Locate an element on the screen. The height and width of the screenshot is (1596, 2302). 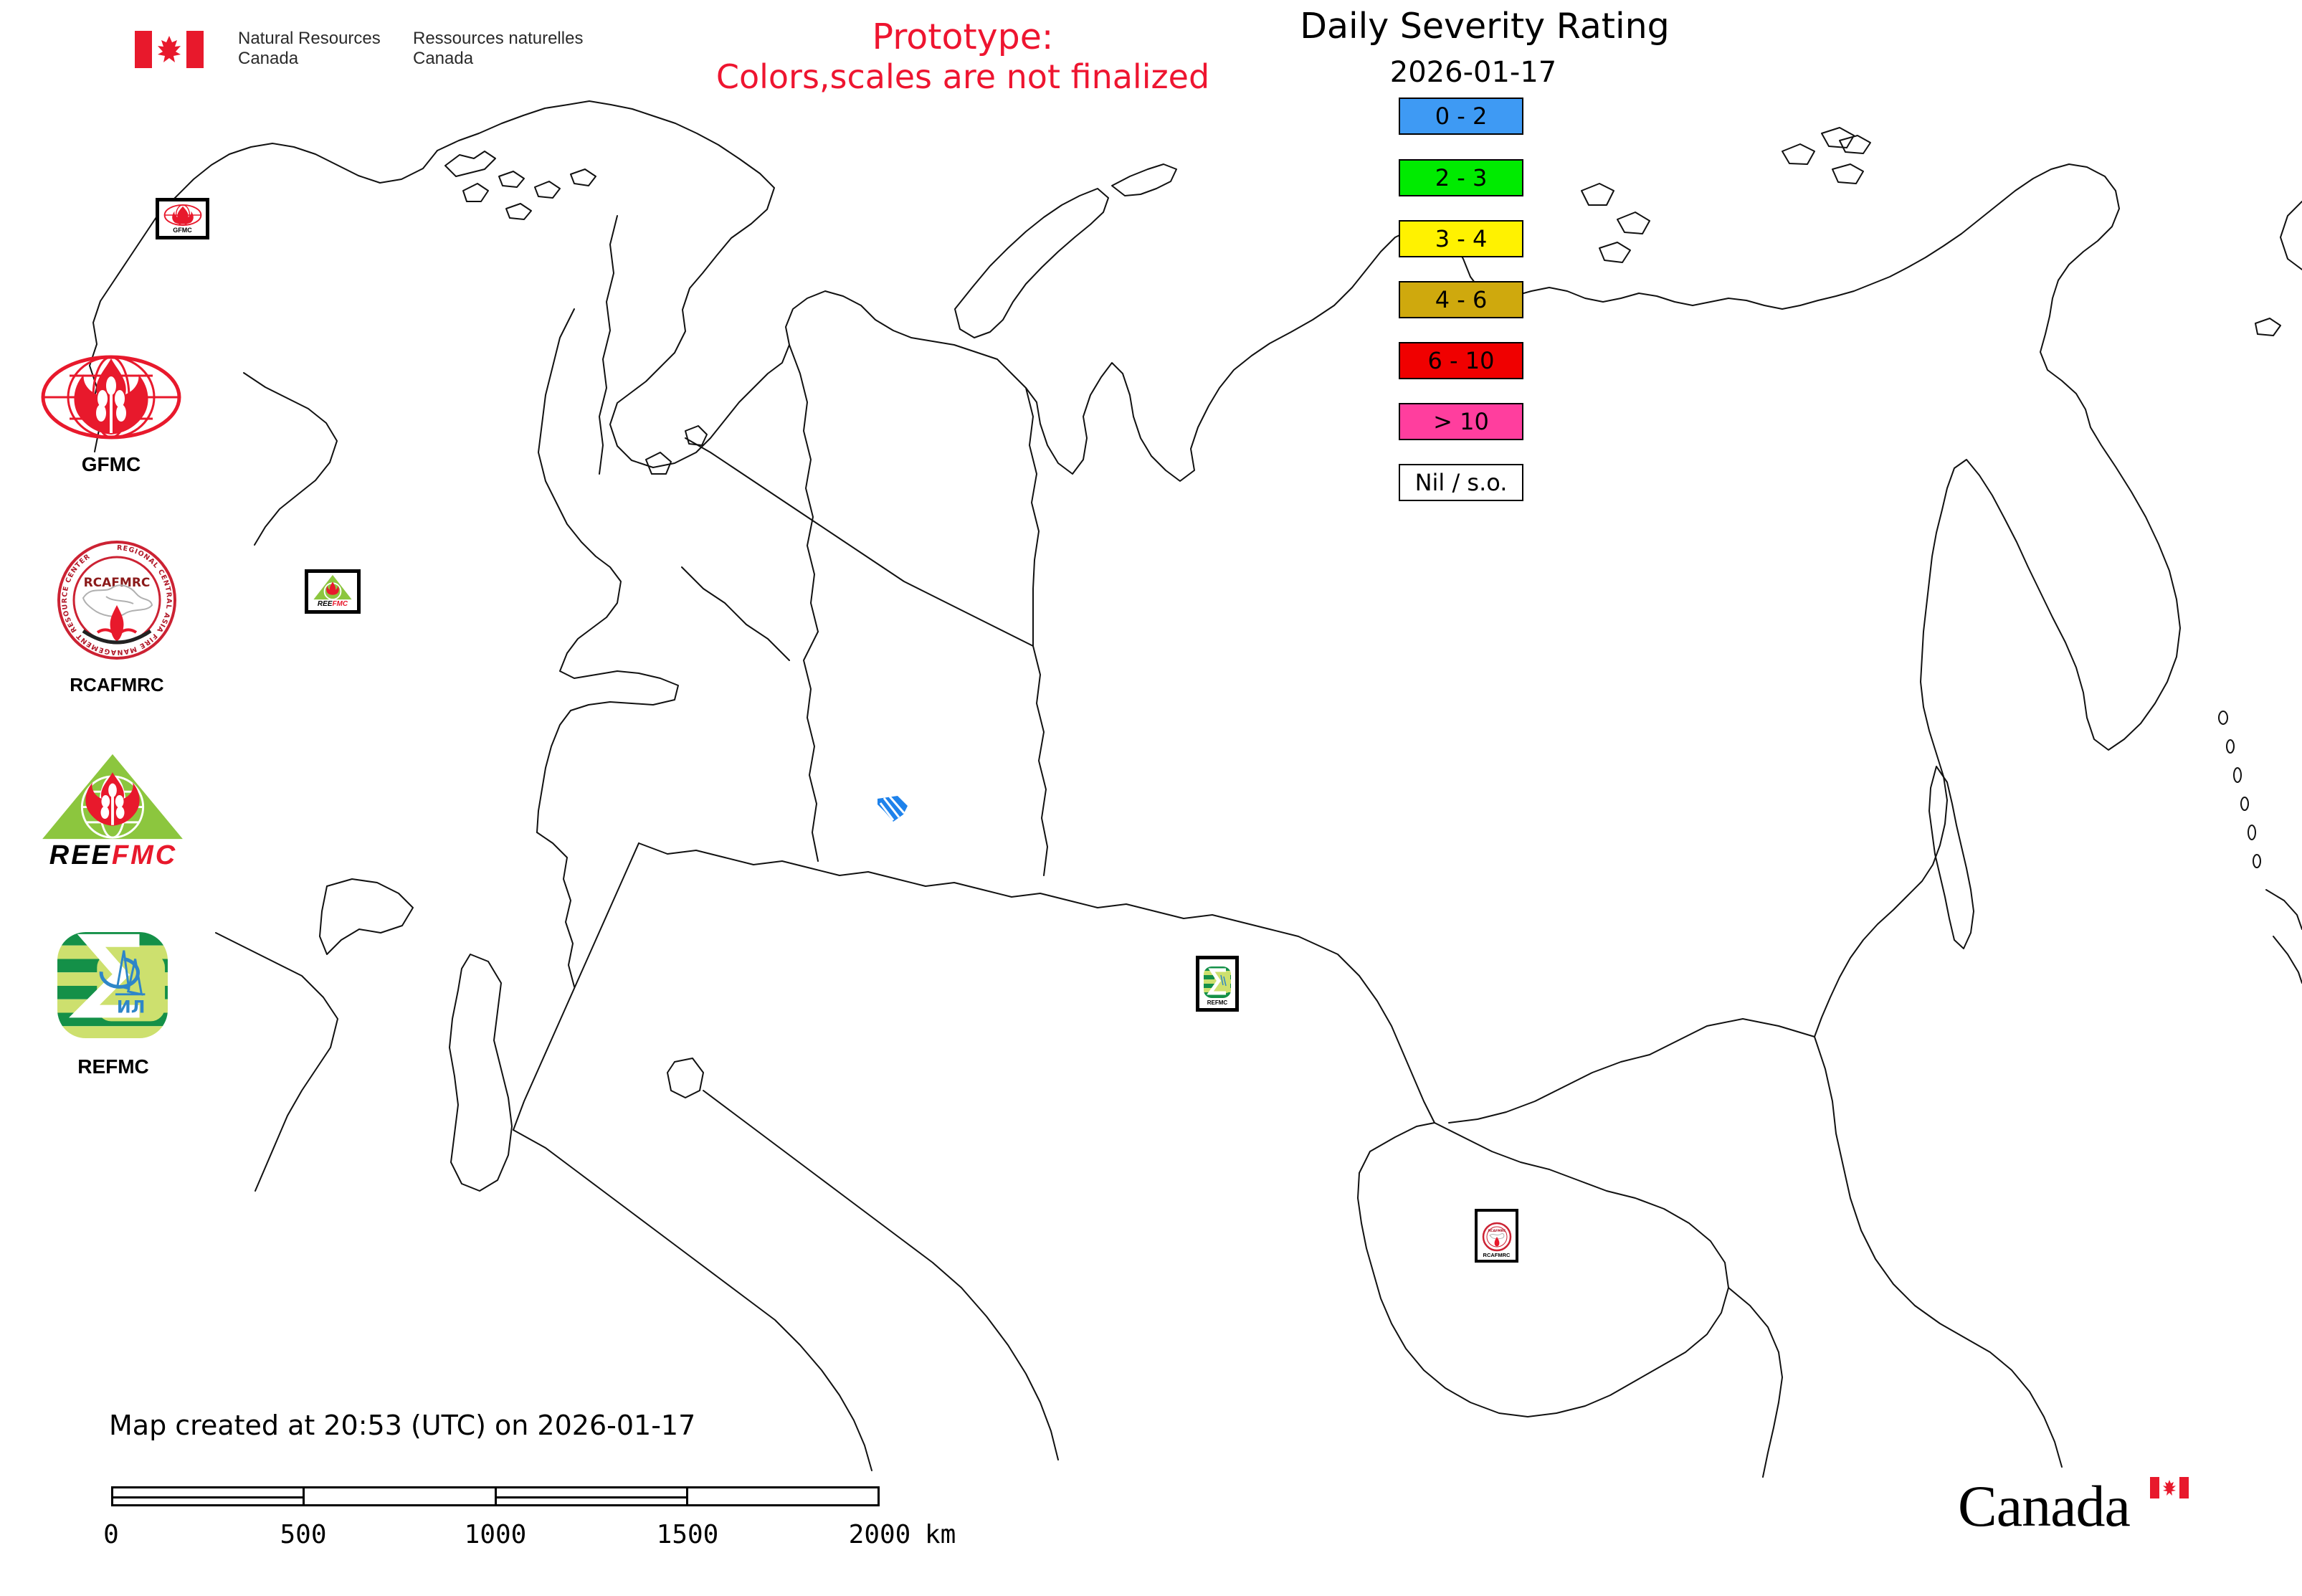
refmc-inner-text: ИЛ is located at coordinates (131, 1007).